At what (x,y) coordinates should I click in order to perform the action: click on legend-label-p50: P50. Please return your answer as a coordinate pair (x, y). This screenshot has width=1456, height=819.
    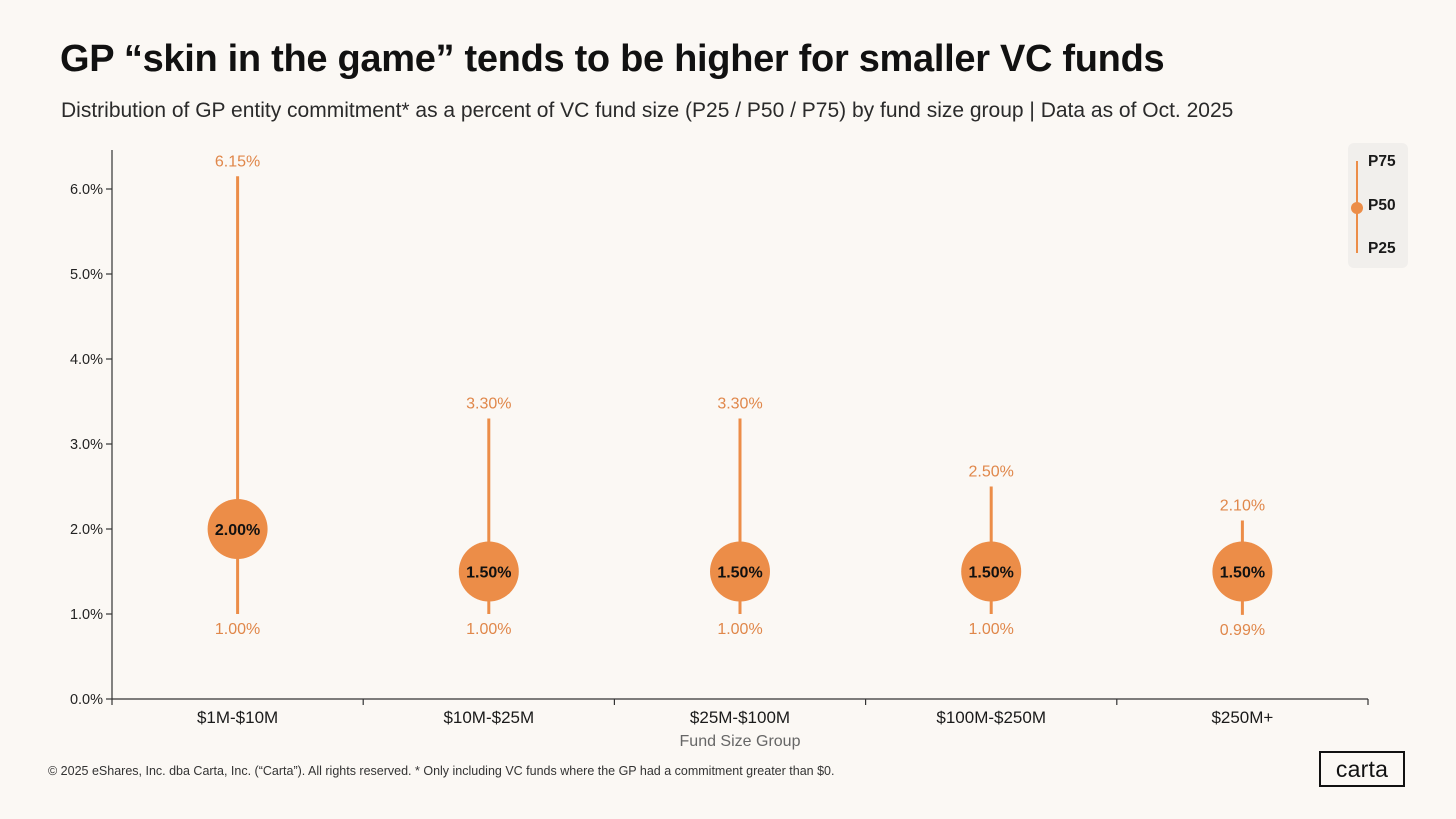
    Looking at the image, I should click on (1382, 205).